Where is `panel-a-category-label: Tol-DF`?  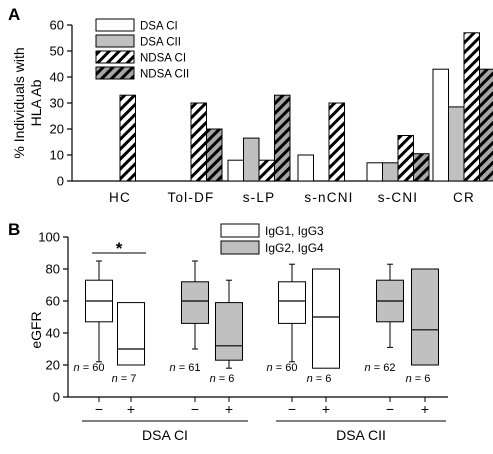
panel-a-category-label: Tol-DF is located at coordinates (191, 197).